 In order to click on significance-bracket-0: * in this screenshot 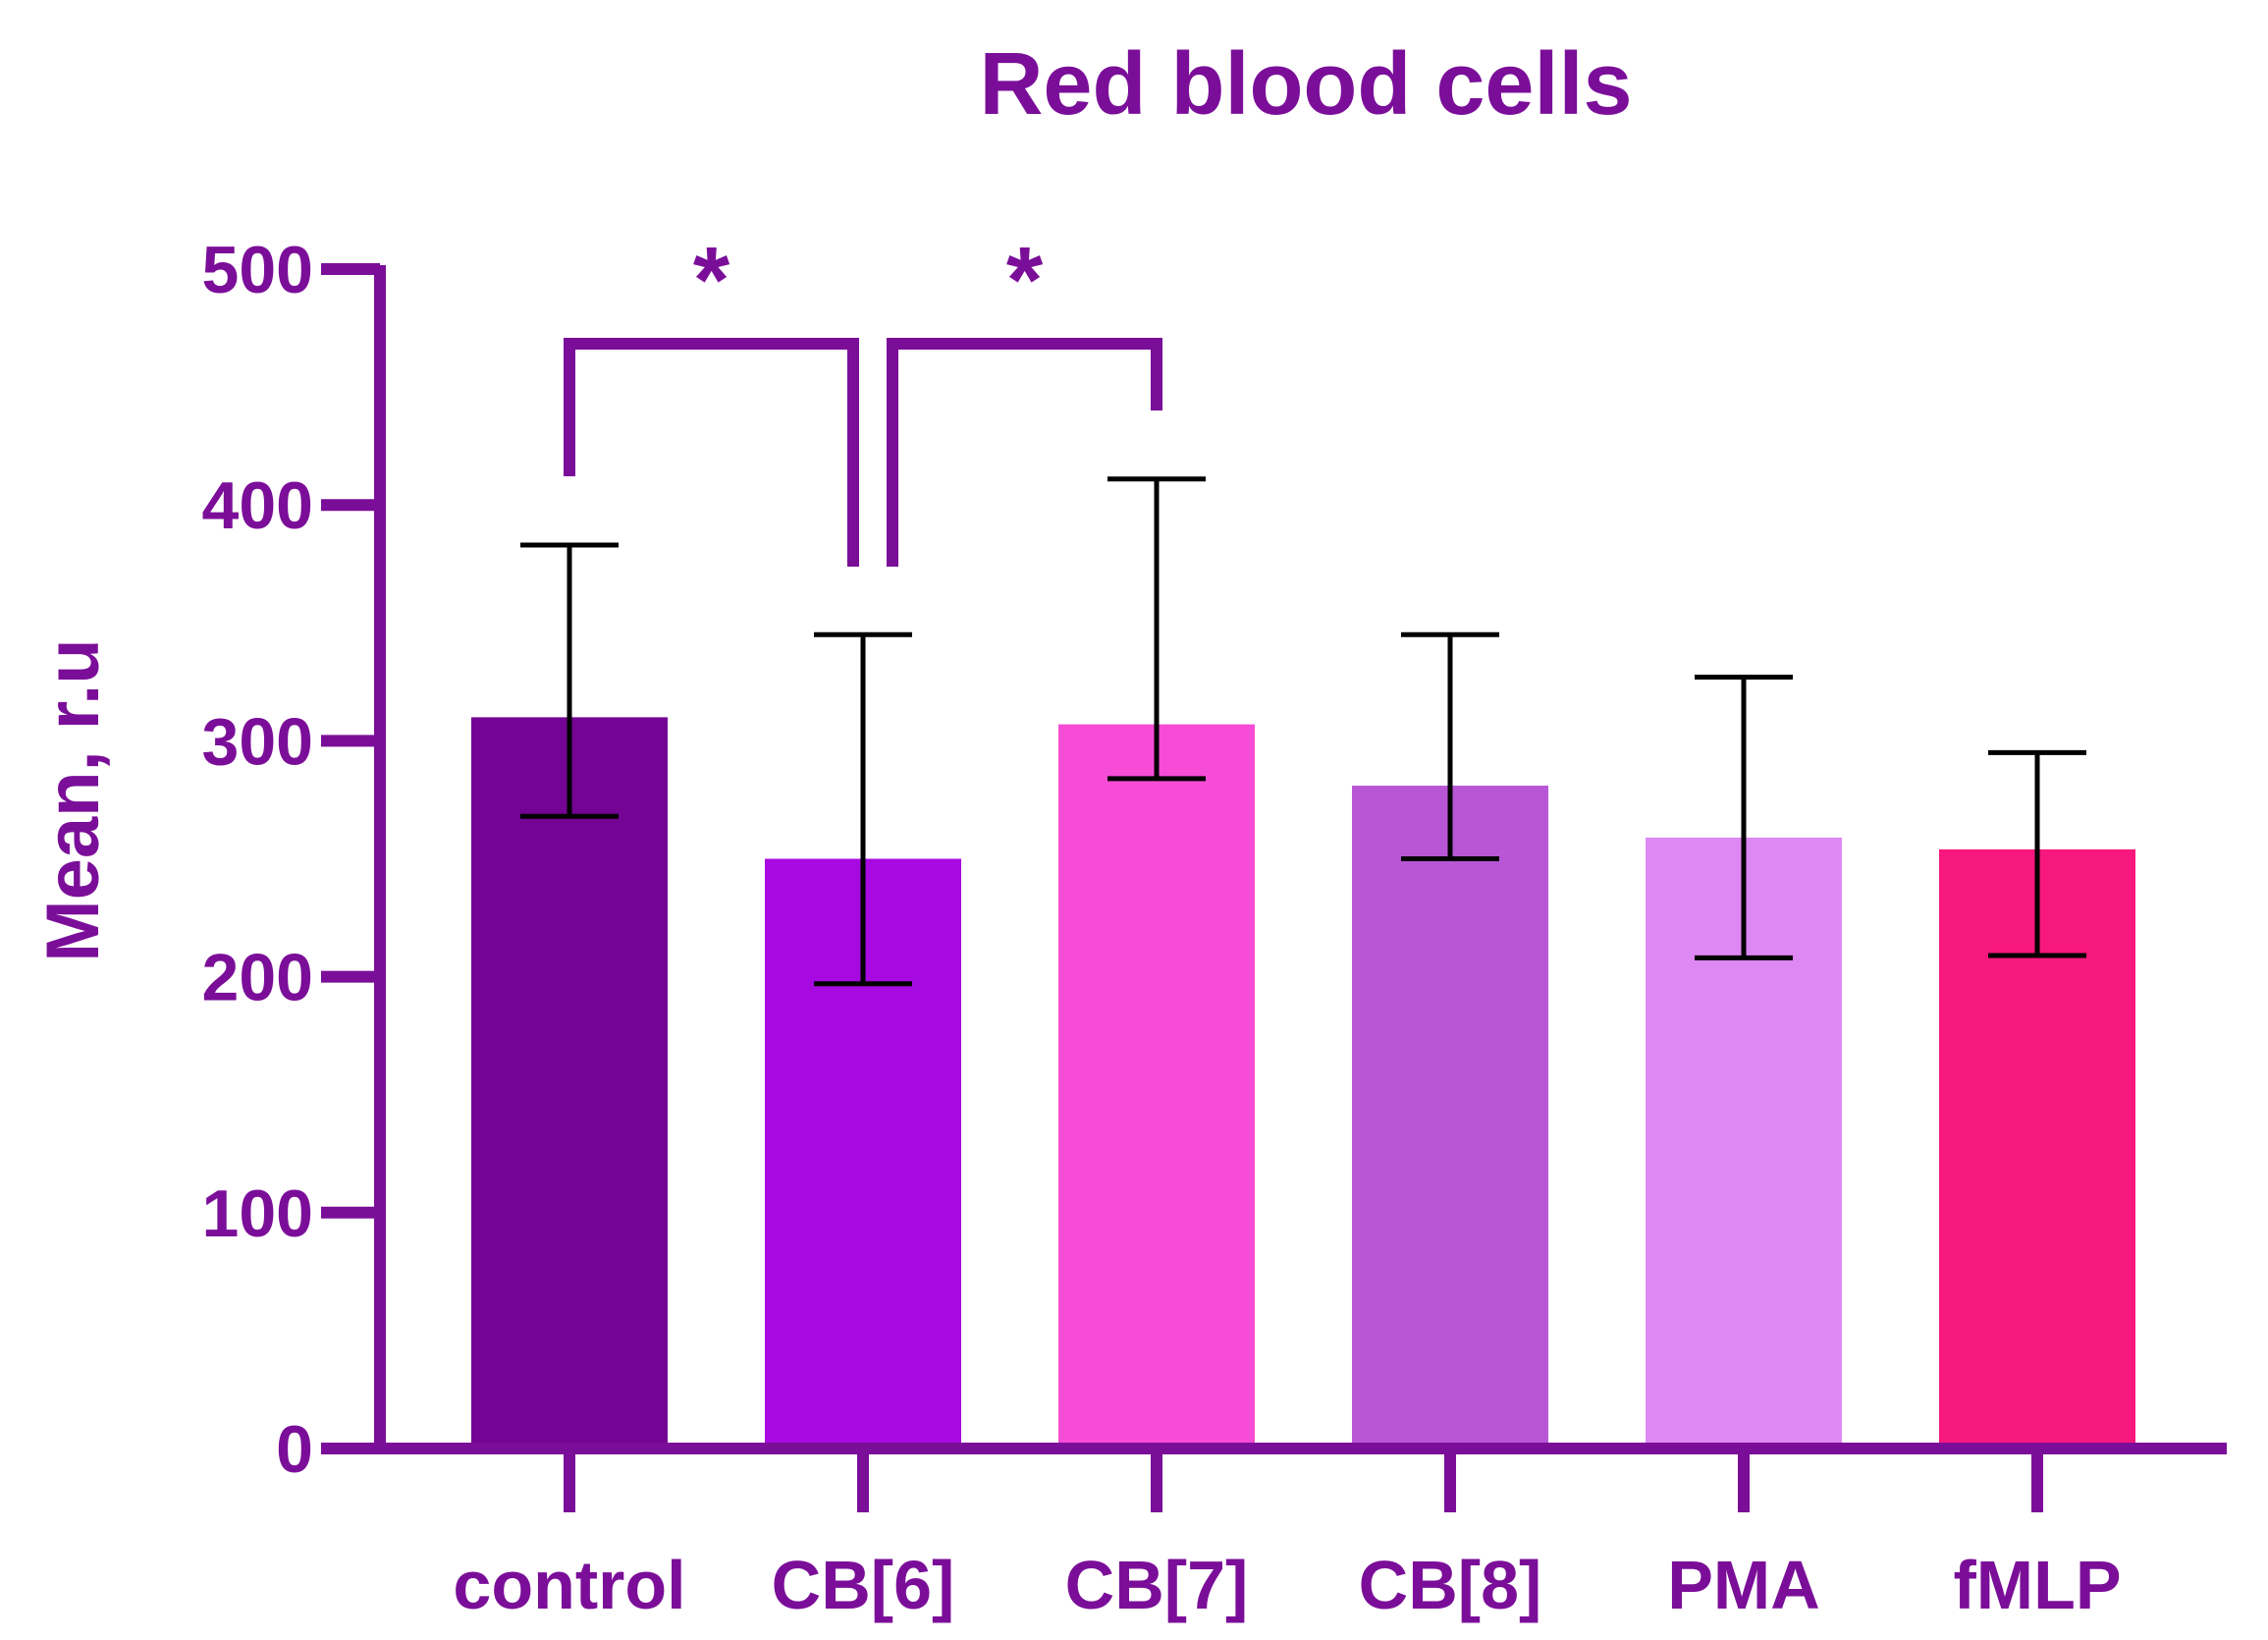, I will do `click(711, 397)`.